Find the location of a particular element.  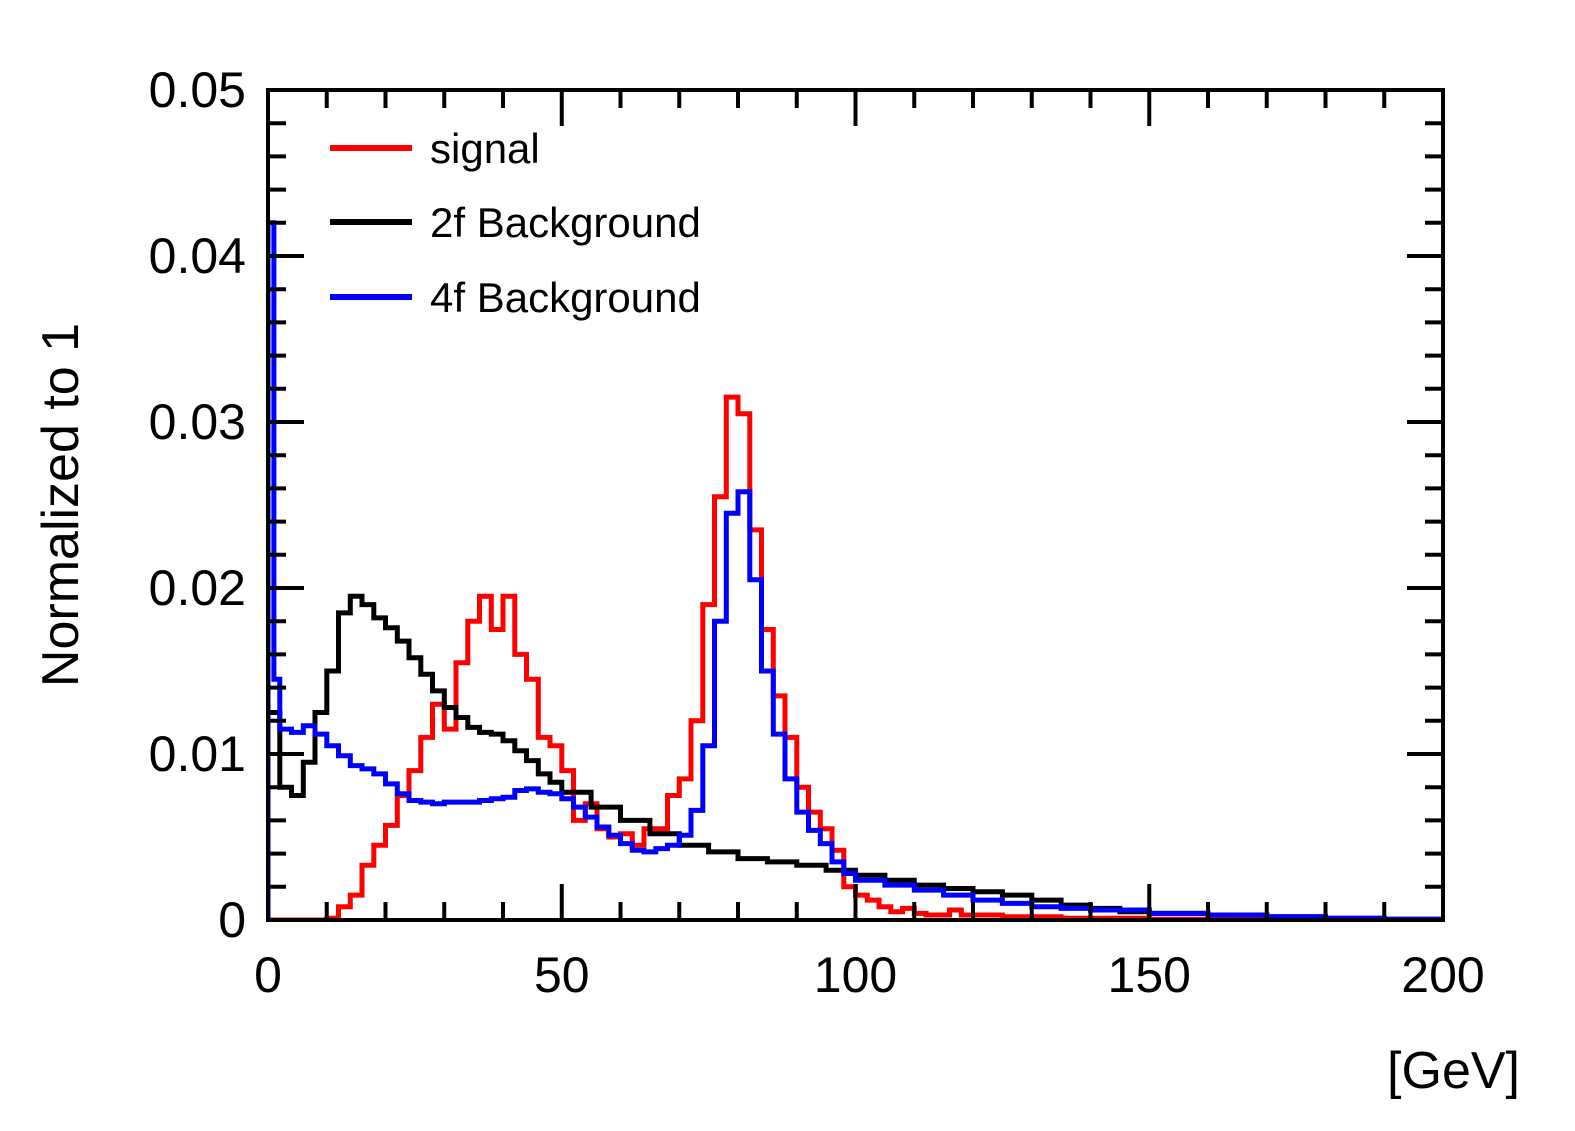

legend-label-0: signal is located at coordinates (485, 148).